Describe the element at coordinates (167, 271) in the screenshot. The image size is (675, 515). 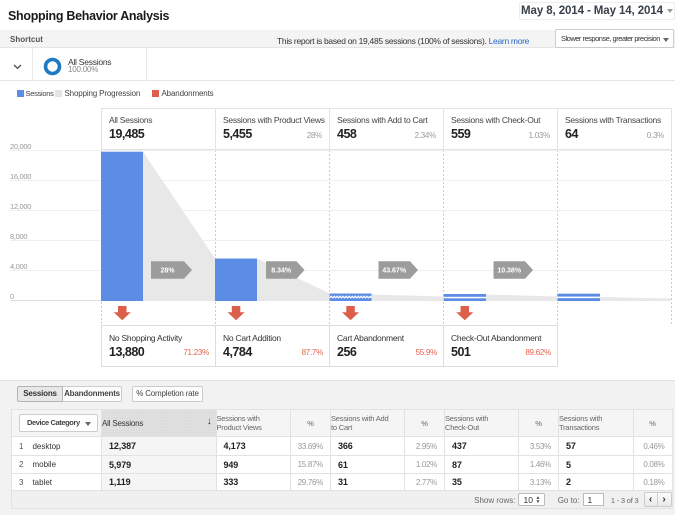
I see `svg-text: 28%` at that location.